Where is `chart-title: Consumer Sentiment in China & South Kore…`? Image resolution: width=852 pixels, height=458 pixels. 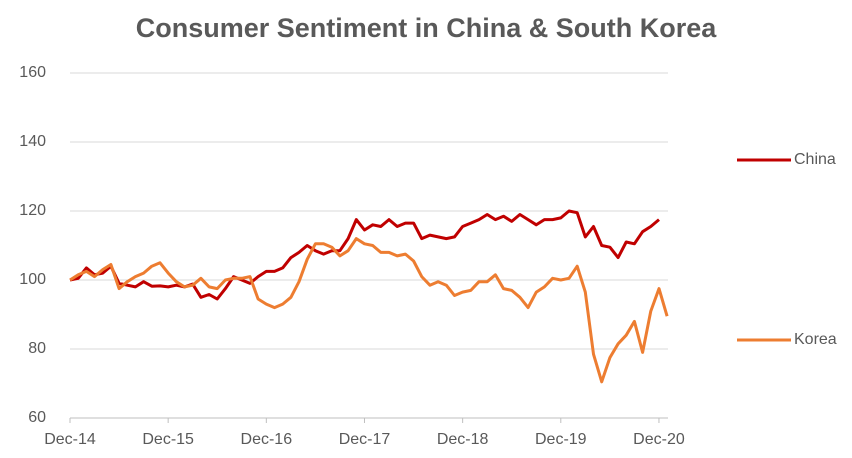 chart-title: Consumer Sentiment in China & South Kore… is located at coordinates (427, 28).